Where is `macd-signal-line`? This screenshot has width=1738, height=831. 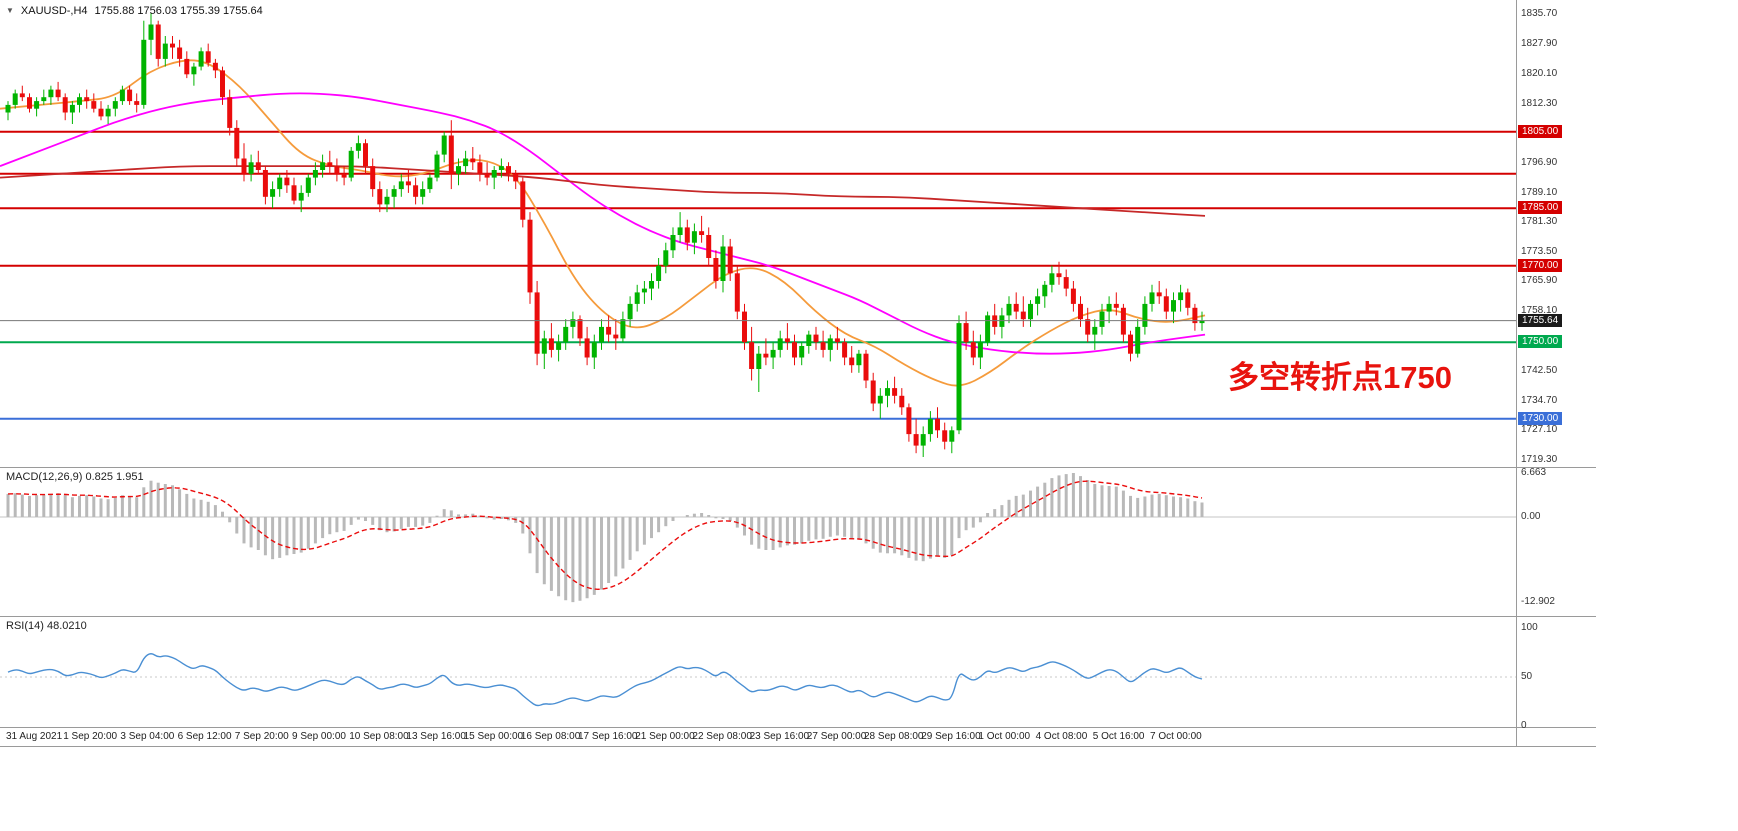 macd-signal-line is located at coordinates (605, 535).